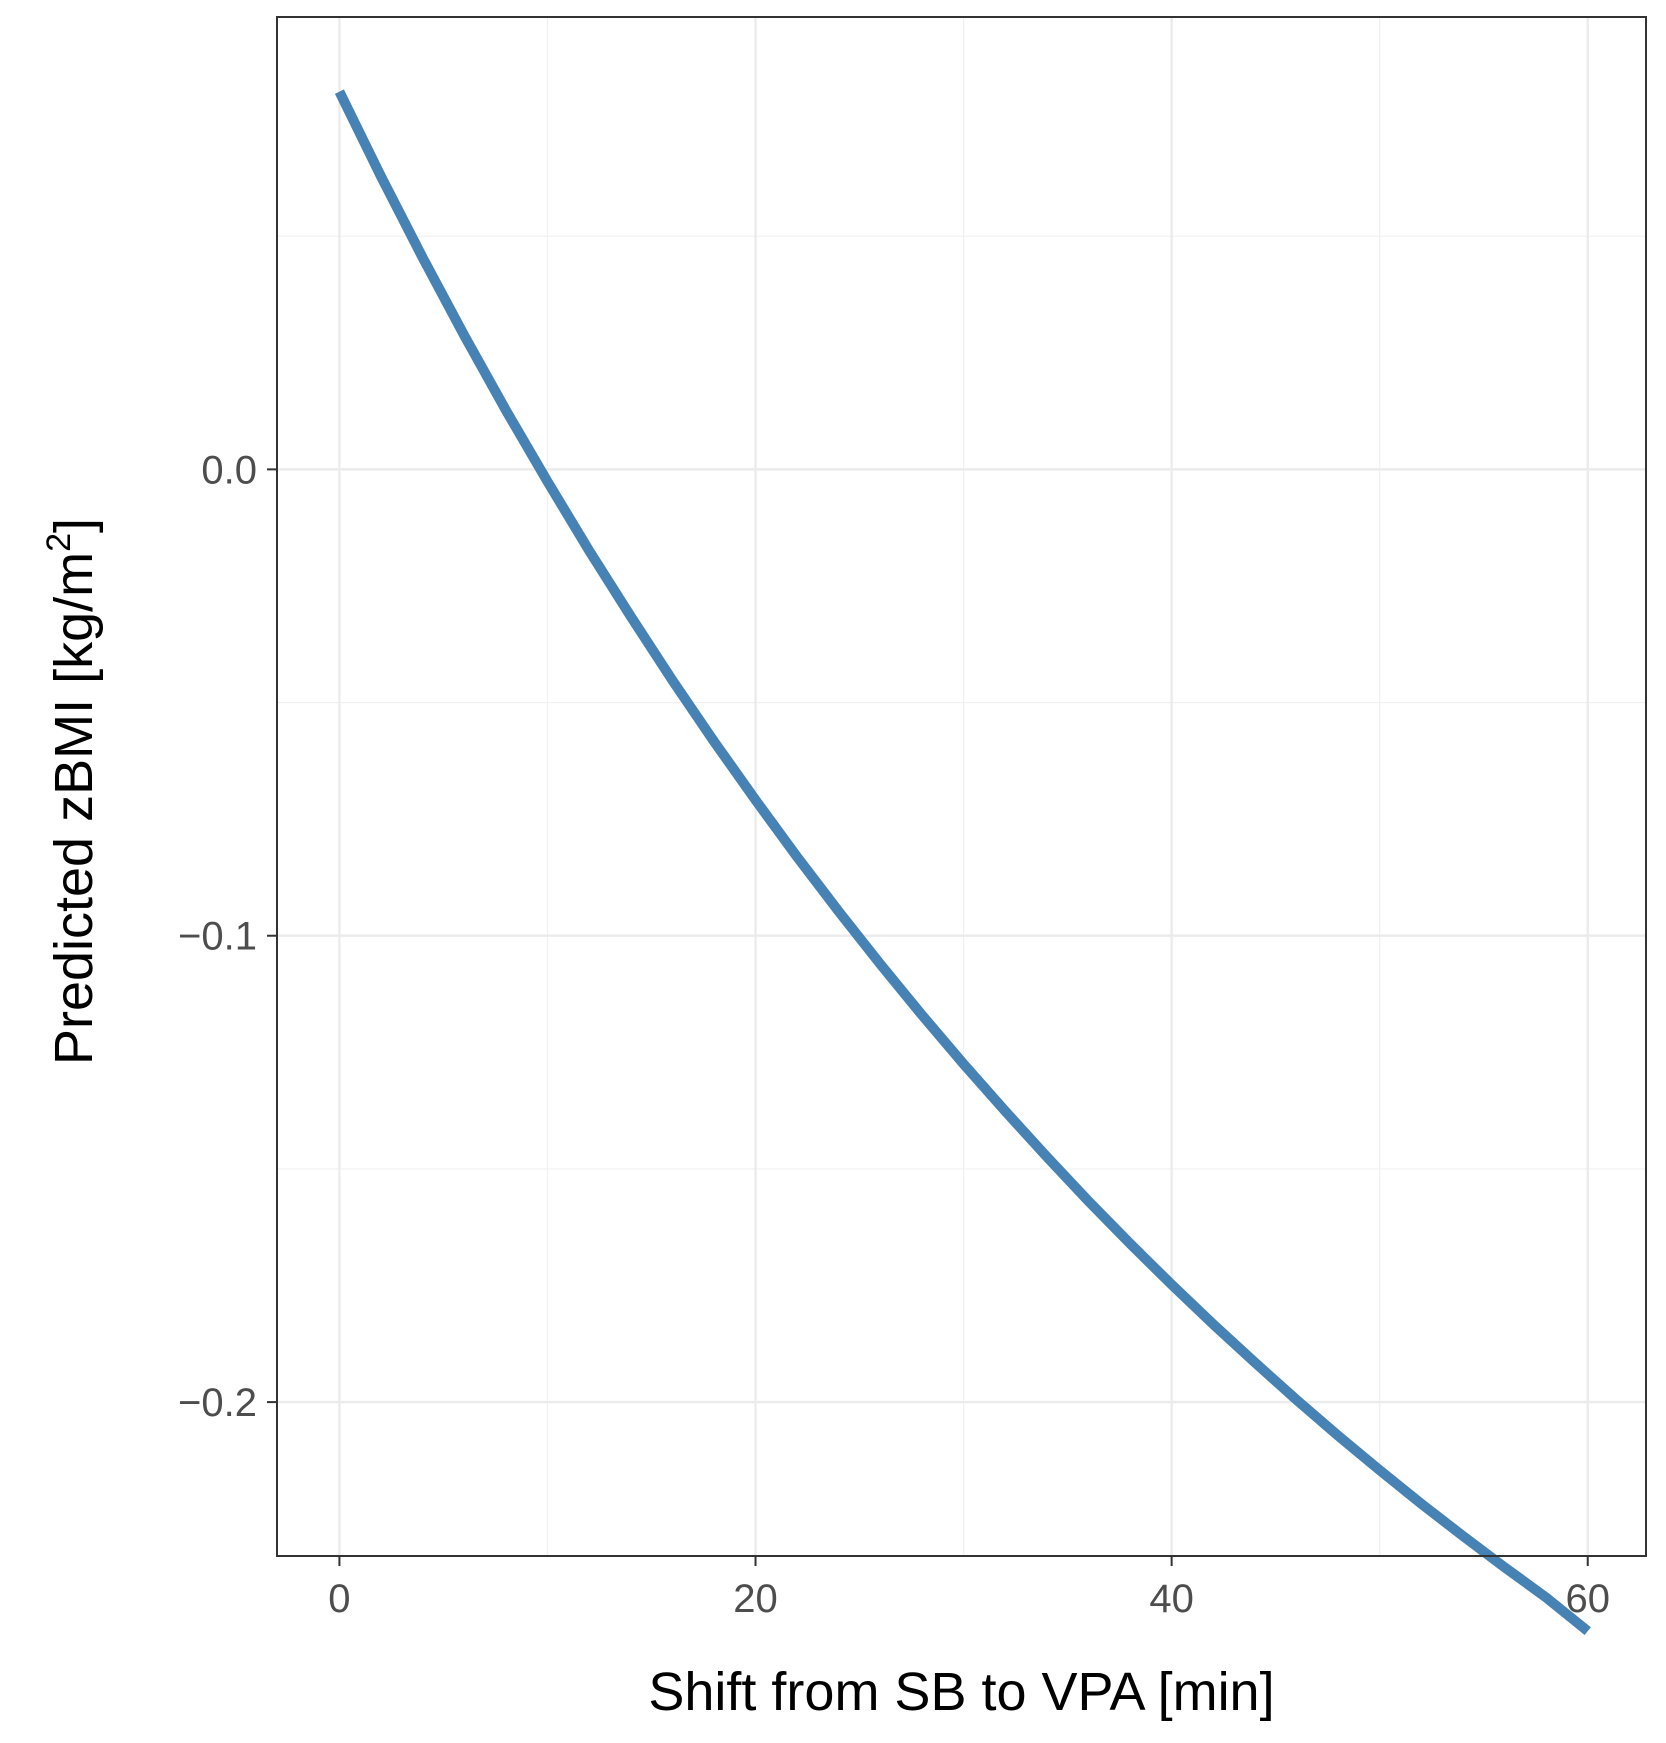  I want to click on y-axis-title: Predicted zBMI [kg/m2], so click(72, 791).